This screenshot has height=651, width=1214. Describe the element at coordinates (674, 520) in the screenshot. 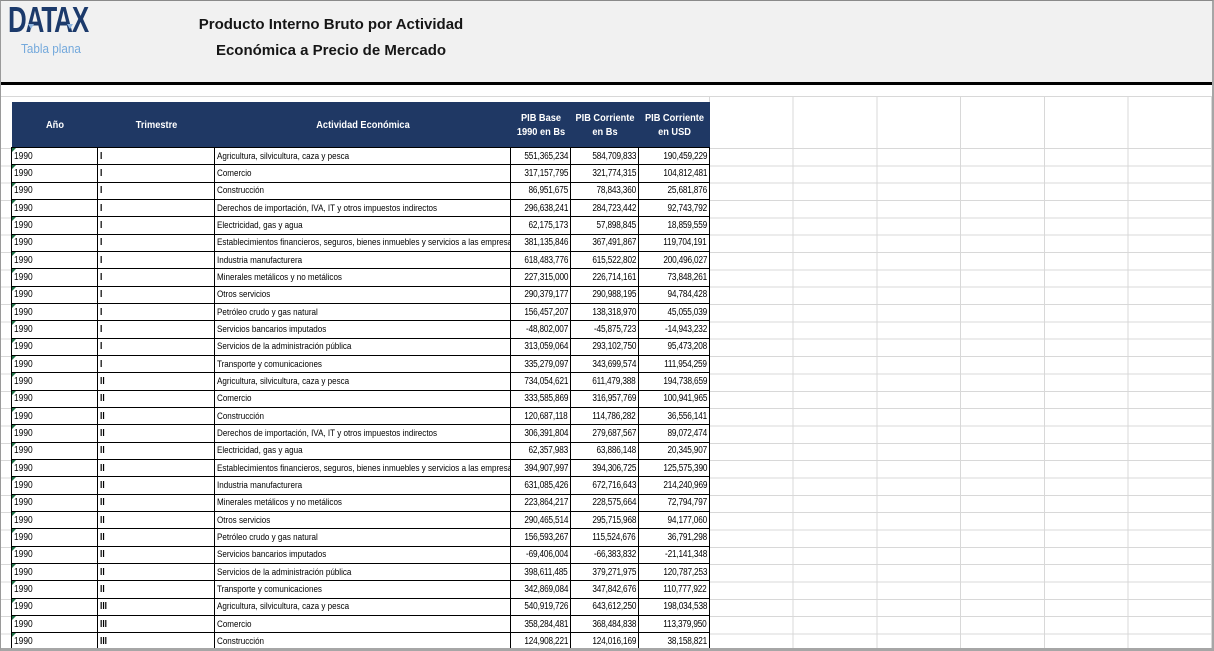

I see `cell-pib-corriente-usd: 94,177,060` at that location.